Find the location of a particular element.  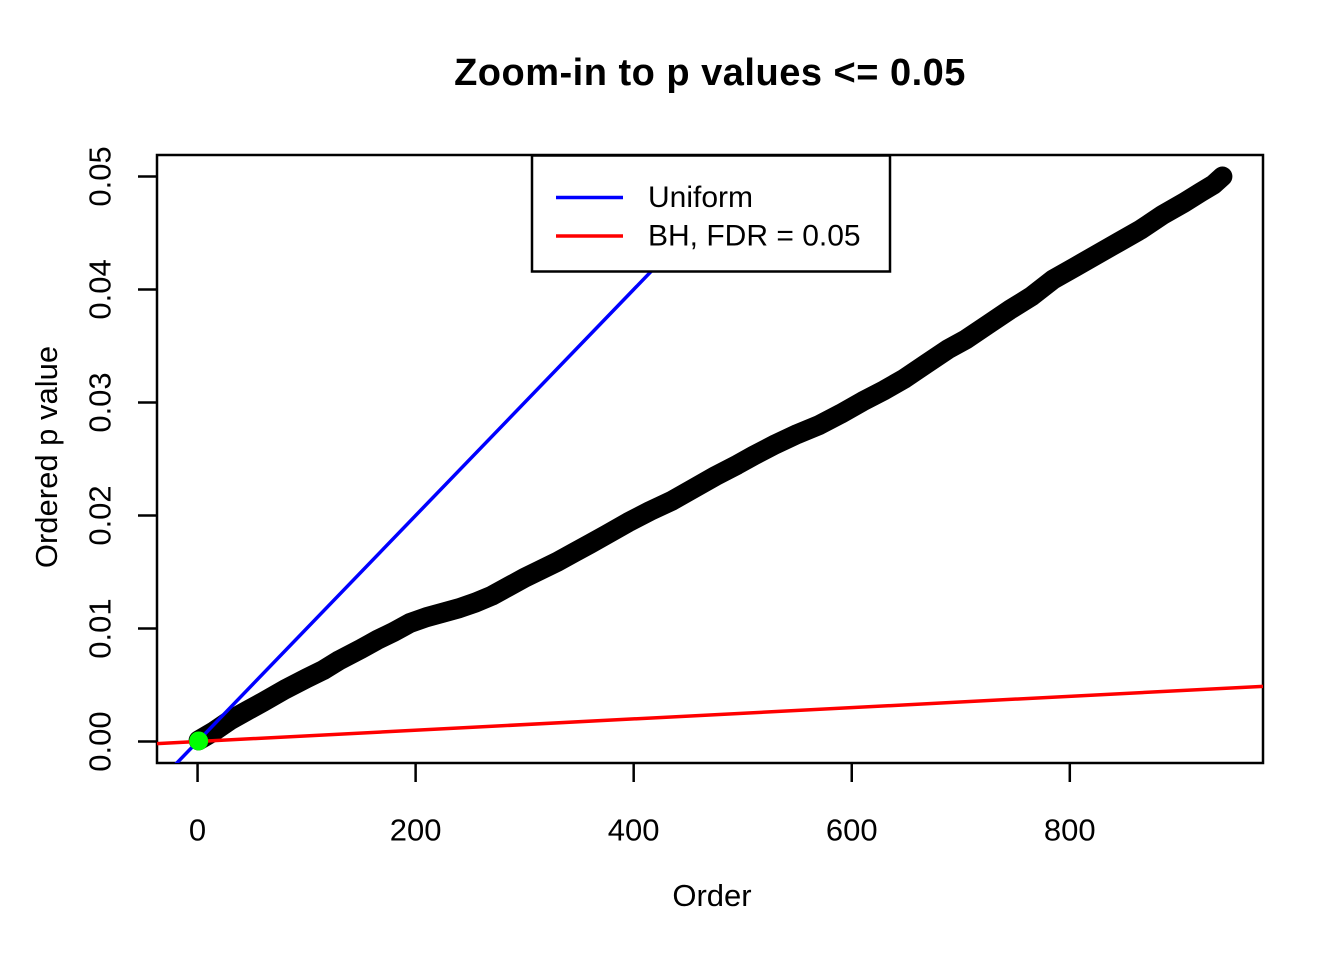

first-pvalue-point is located at coordinates (199, 741).